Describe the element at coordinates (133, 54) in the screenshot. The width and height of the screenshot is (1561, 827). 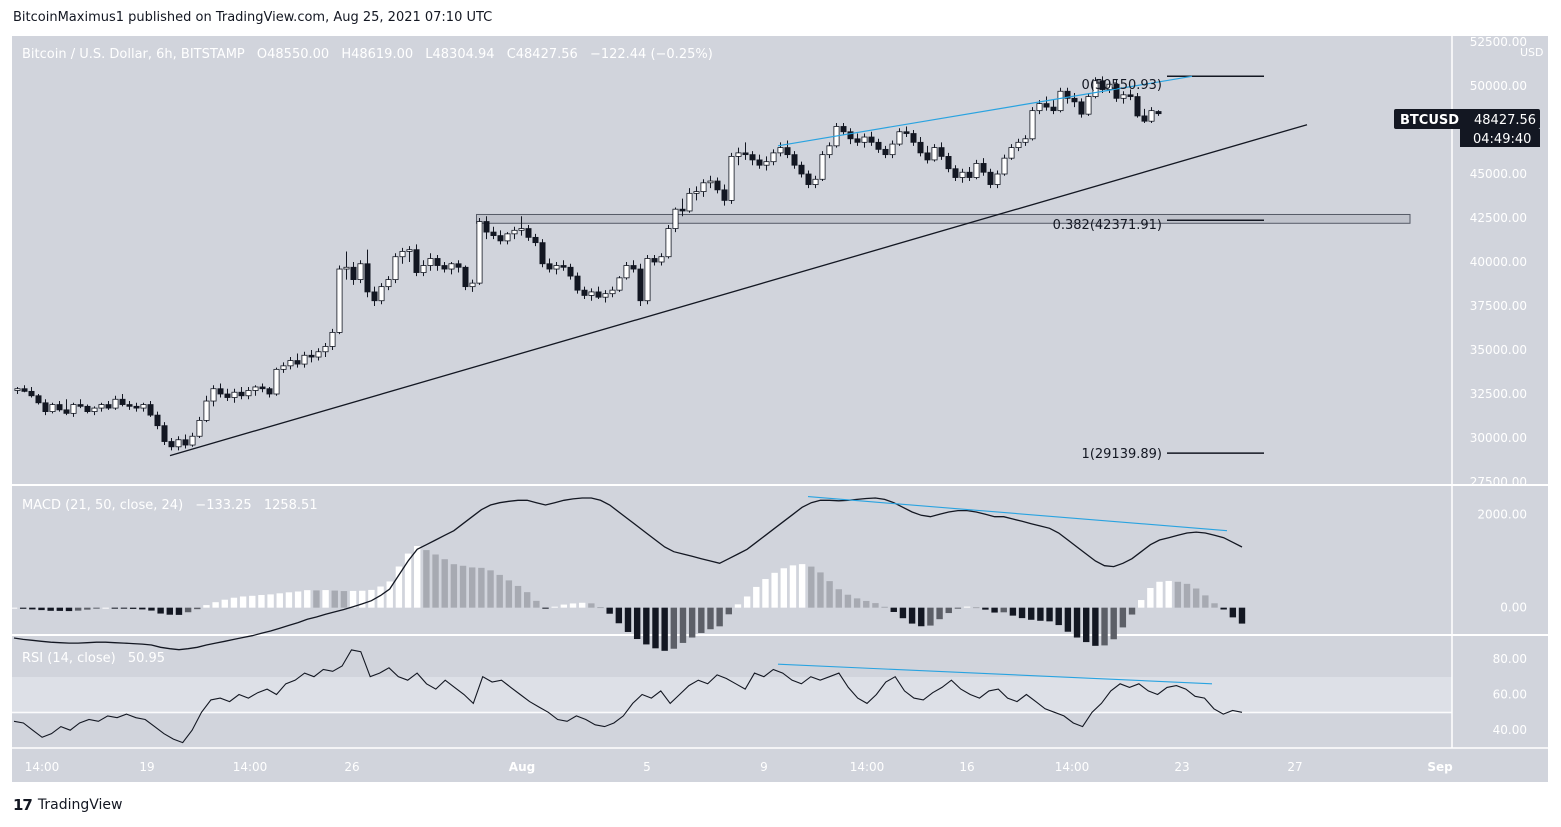
I see `symbol-title: Bitcoin / U.S. Dollar, 6h, BITSTAMP` at that location.